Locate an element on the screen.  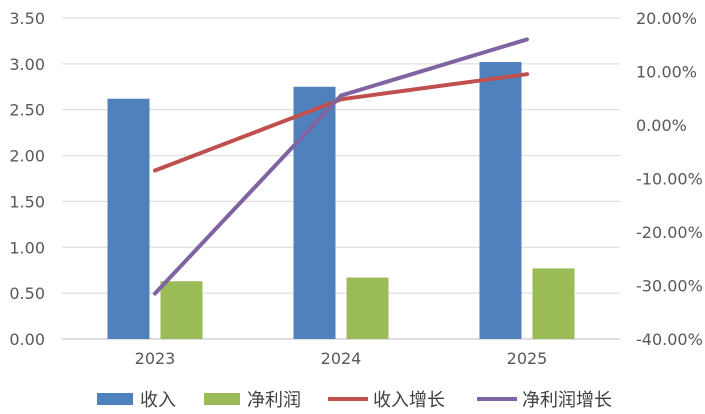
bar-净利润-2024 is located at coordinates (367, 308).